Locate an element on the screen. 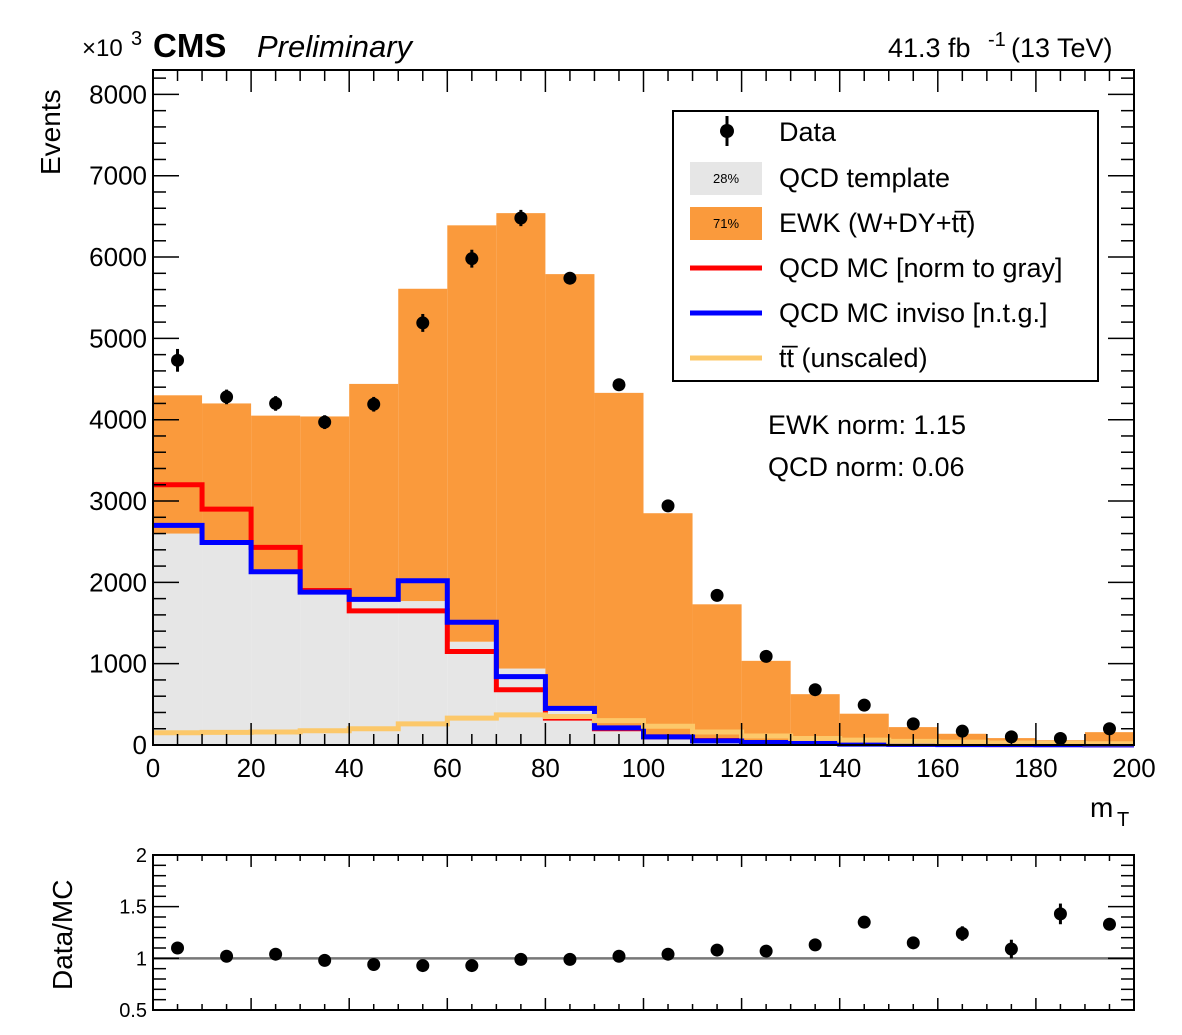 The image size is (1182, 1035). exponent-label: ×10 is located at coordinates (102, 48).